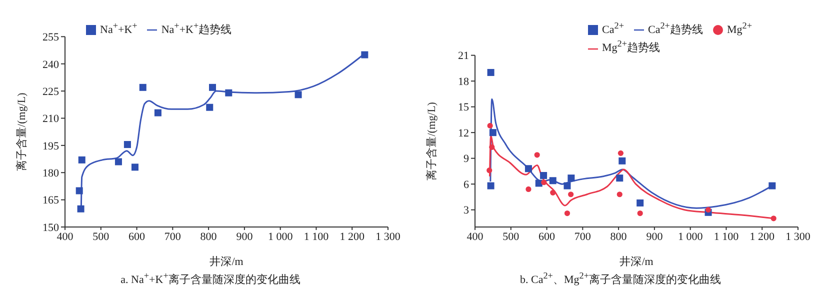 Image resolution: width=831 pixels, height=298 pixels. What do you see at coordinates (463, 133) in the screenshot?
I see `y-tick-label: 12` at bounding box center [463, 133].